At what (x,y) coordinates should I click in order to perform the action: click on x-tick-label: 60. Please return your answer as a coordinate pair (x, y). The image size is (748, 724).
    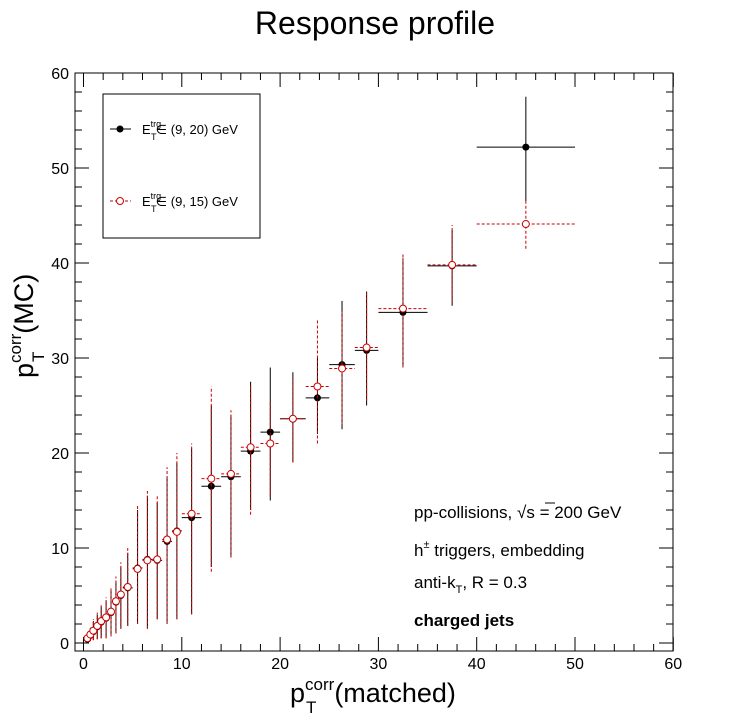
    Looking at the image, I should click on (673, 664).